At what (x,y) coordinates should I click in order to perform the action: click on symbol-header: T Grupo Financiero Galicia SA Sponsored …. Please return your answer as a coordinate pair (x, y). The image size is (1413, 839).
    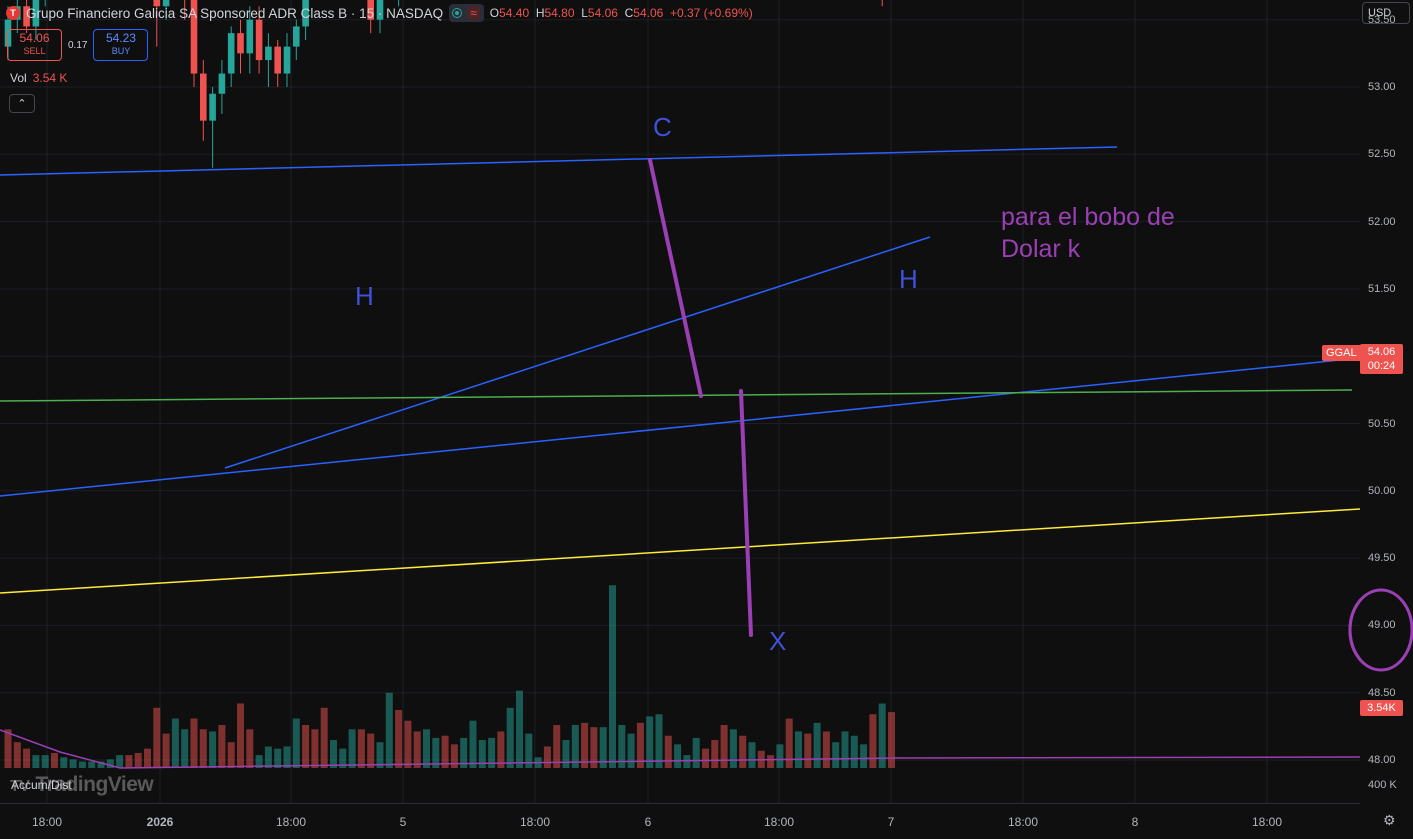
    Looking at the image, I should click on (376, 13).